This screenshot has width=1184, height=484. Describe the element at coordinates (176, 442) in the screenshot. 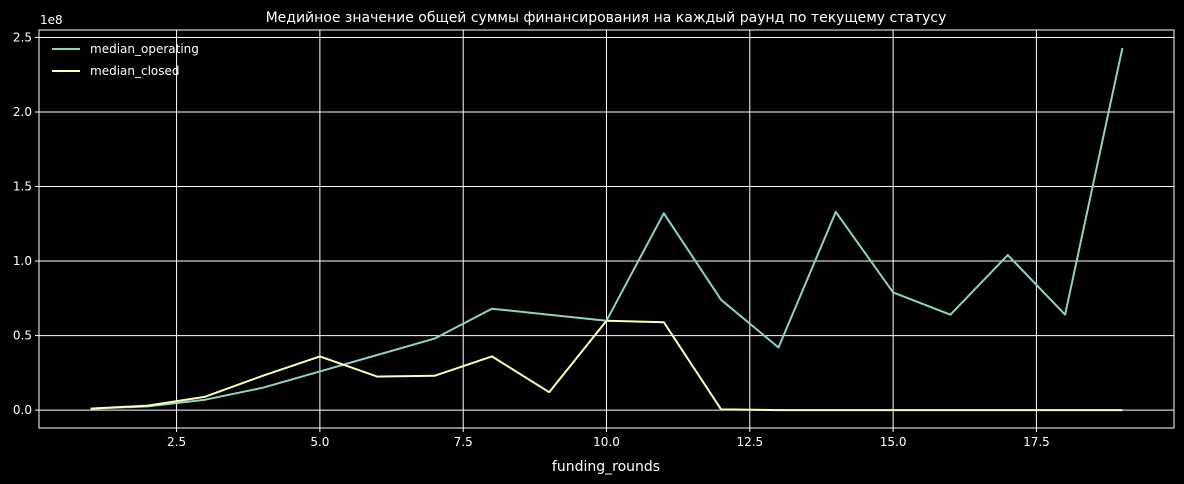

I see `x-tick-label: 2.5` at that location.